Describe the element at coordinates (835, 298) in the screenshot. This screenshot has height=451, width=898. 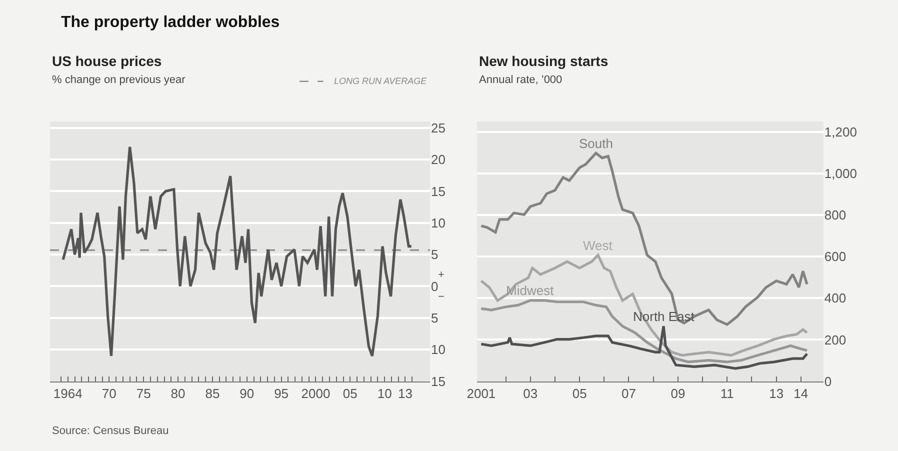
I see `y-tick-label: 400` at that location.